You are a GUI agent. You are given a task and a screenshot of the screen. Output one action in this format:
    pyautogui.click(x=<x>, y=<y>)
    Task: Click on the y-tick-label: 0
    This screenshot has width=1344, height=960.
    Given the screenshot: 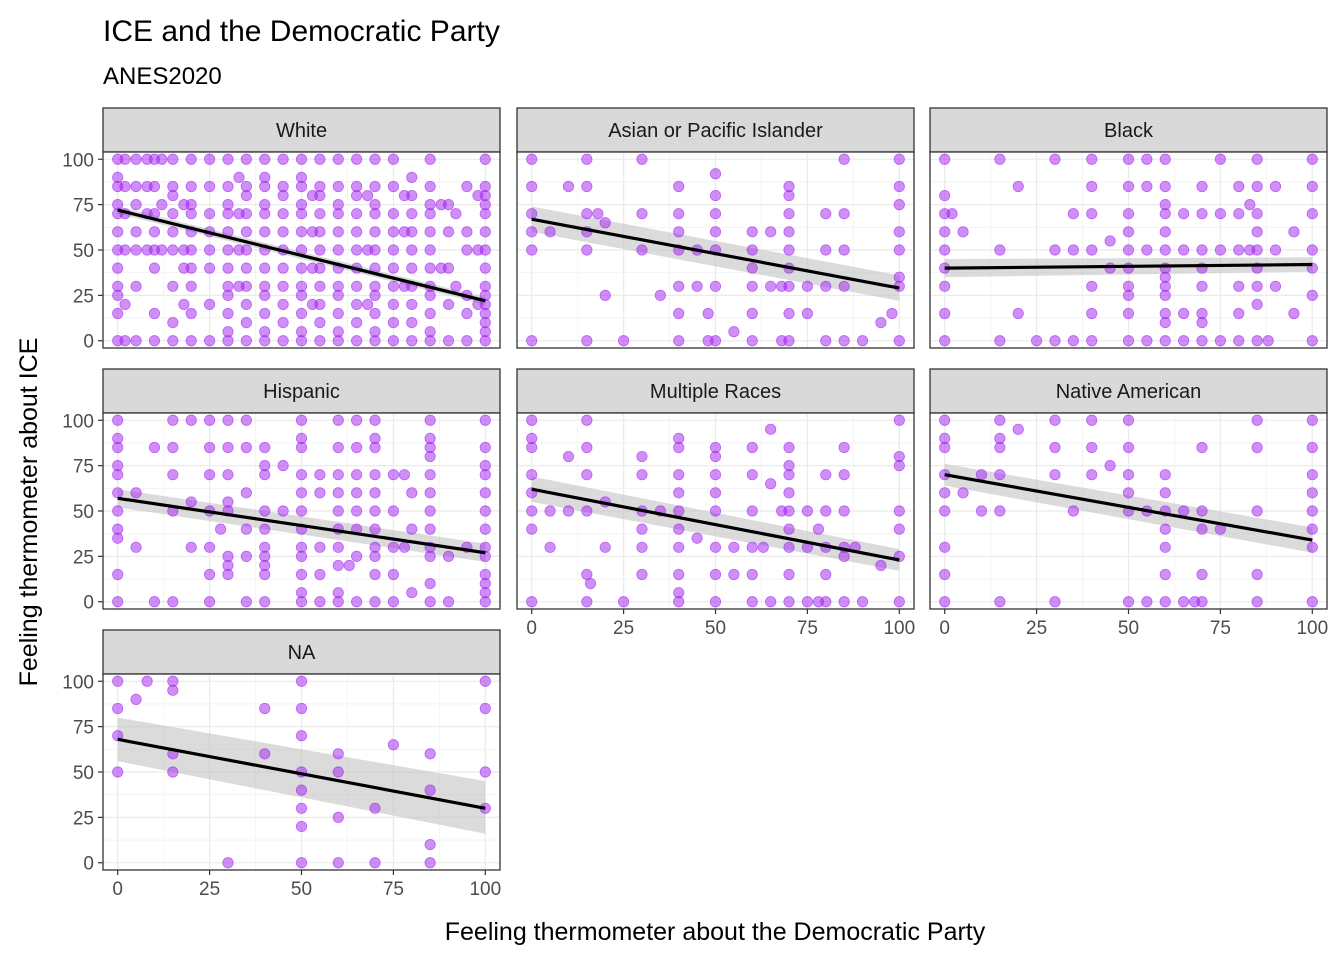 What is the action you would take?
    pyautogui.click(x=88, y=864)
    